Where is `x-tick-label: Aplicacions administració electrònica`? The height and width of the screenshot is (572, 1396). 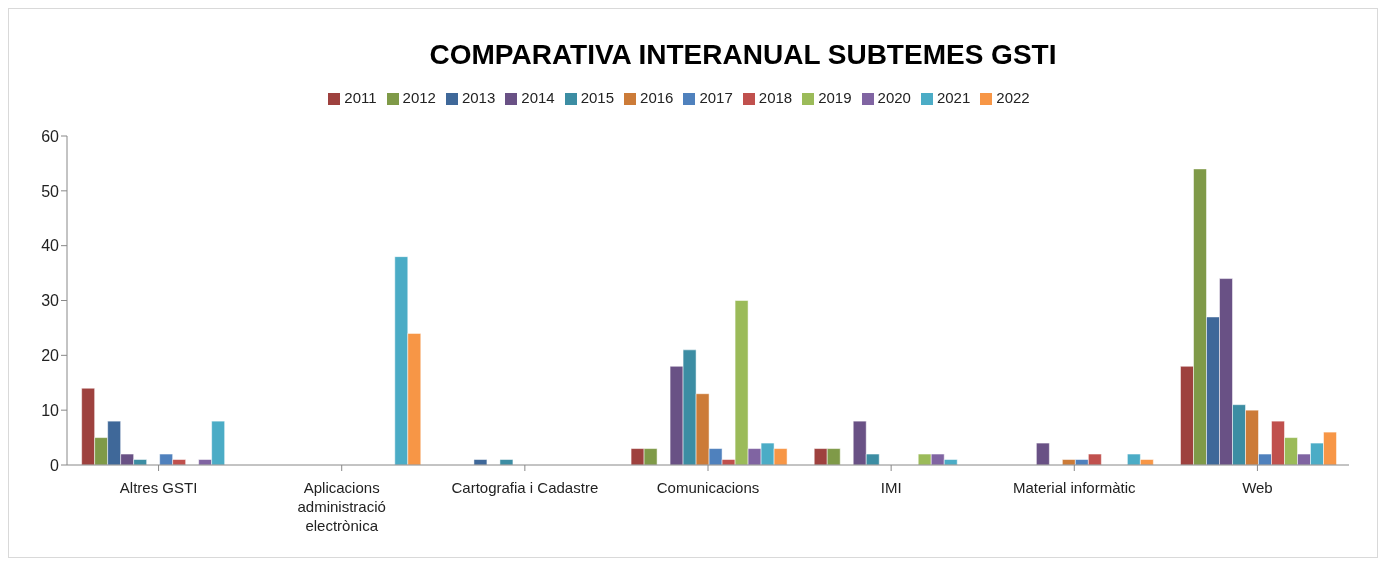 x-tick-label: Aplicacions administració electrònica is located at coordinates (341, 506).